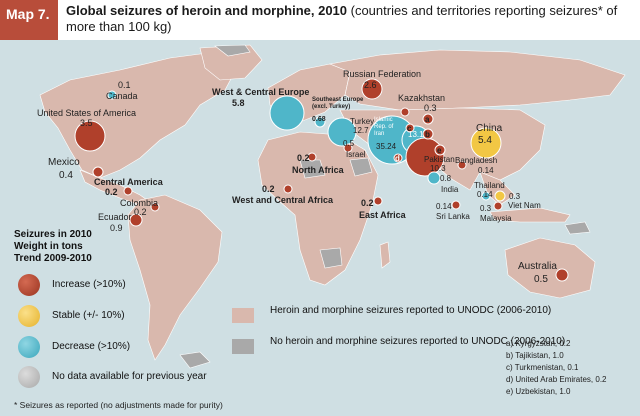 The height and width of the screenshot is (416, 640). What do you see at coordinates (128, 191) in the screenshot?
I see `bubble-central-america` at bounding box center [128, 191].